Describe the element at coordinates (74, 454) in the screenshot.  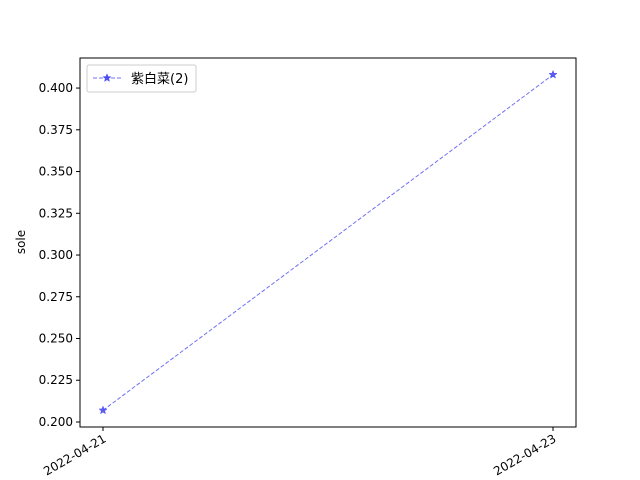
I see `x-tick-label: 2022-04-21` at that location.